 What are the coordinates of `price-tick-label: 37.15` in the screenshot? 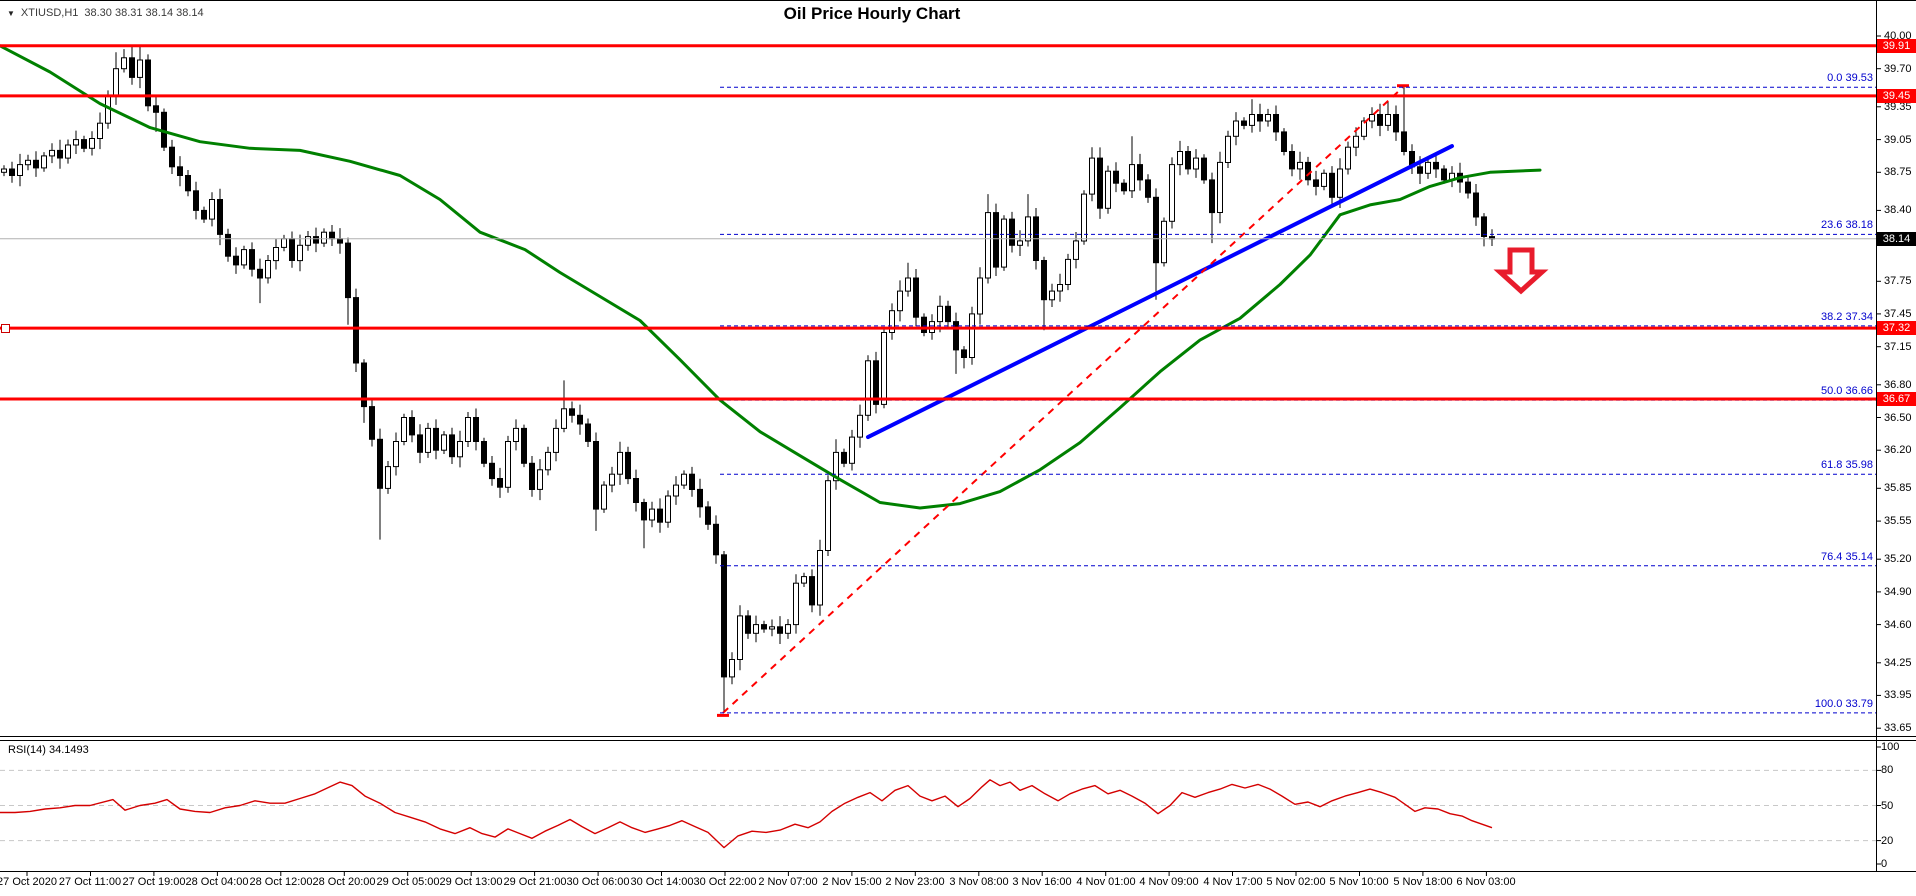 It's located at (1898, 347).